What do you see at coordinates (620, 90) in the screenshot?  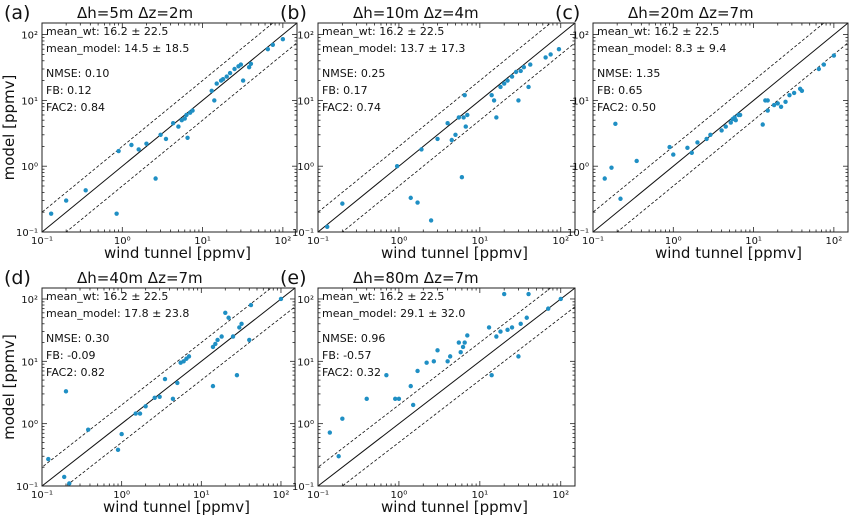 I see `stat-line: FB: 0.65` at bounding box center [620, 90].